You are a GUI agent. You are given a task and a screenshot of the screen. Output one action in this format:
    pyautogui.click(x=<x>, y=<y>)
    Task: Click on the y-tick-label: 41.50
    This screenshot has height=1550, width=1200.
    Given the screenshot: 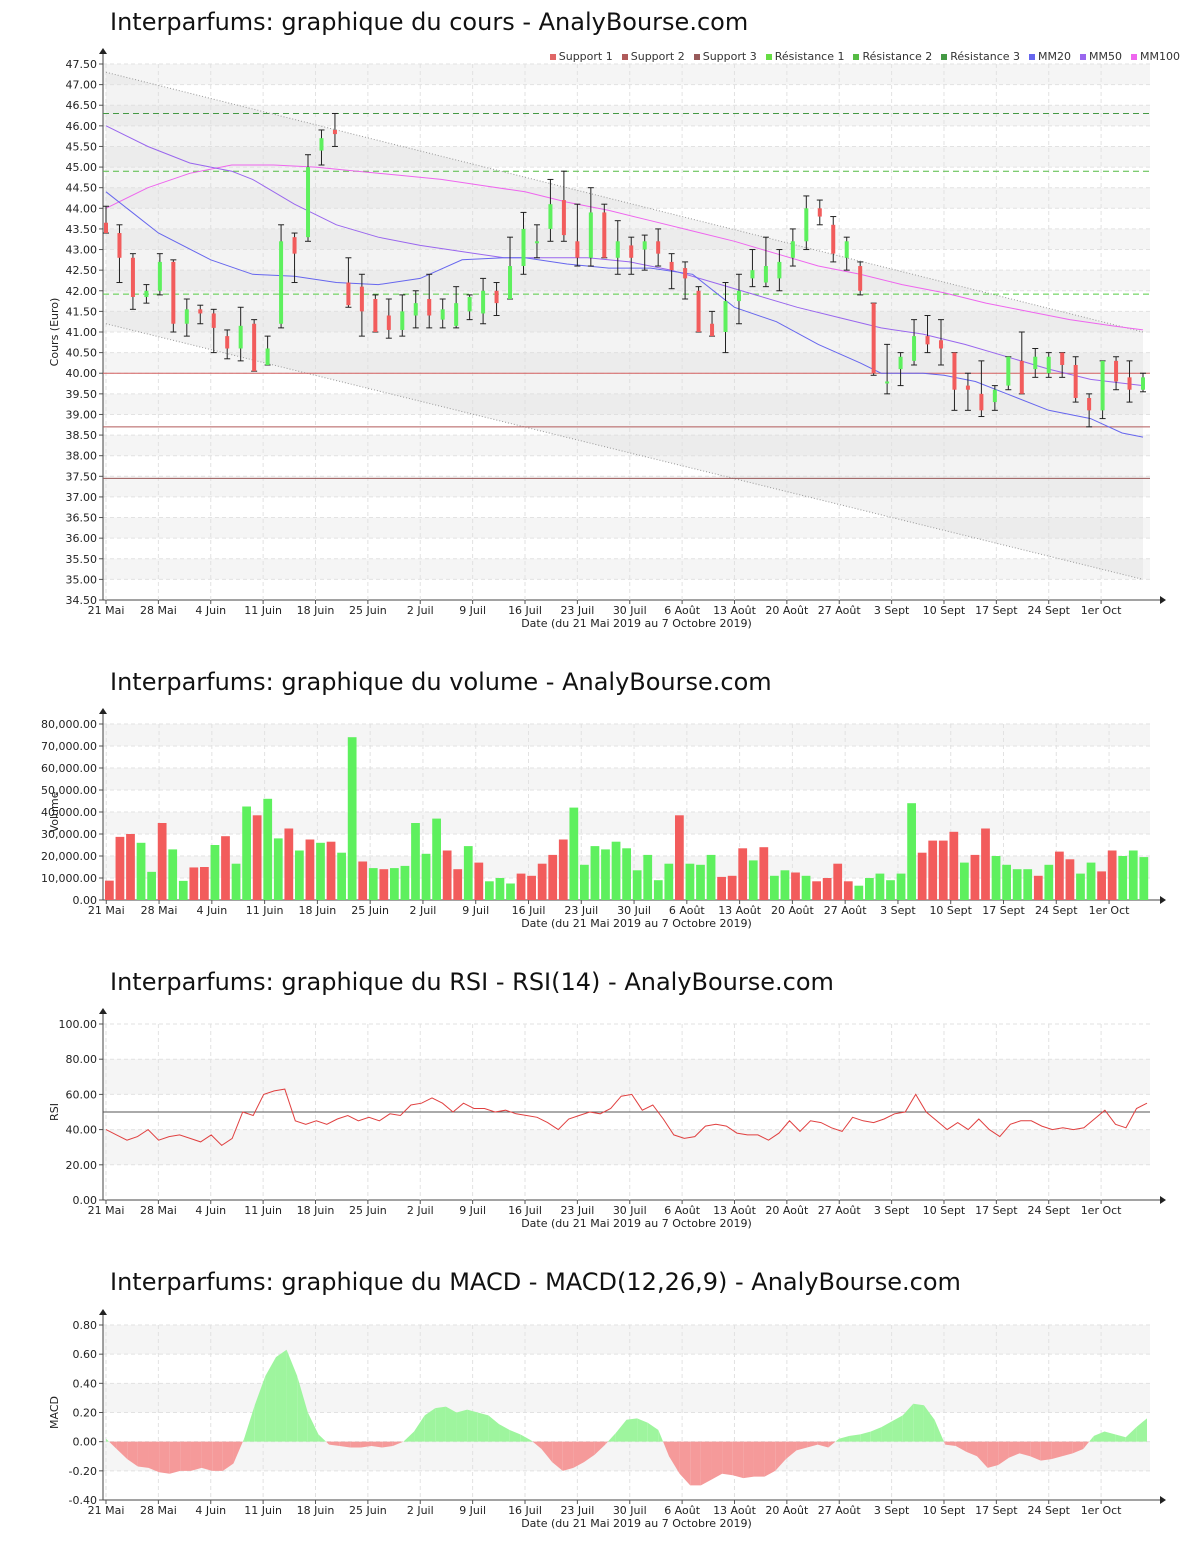 What is the action you would take?
    pyautogui.click(x=82, y=311)
    